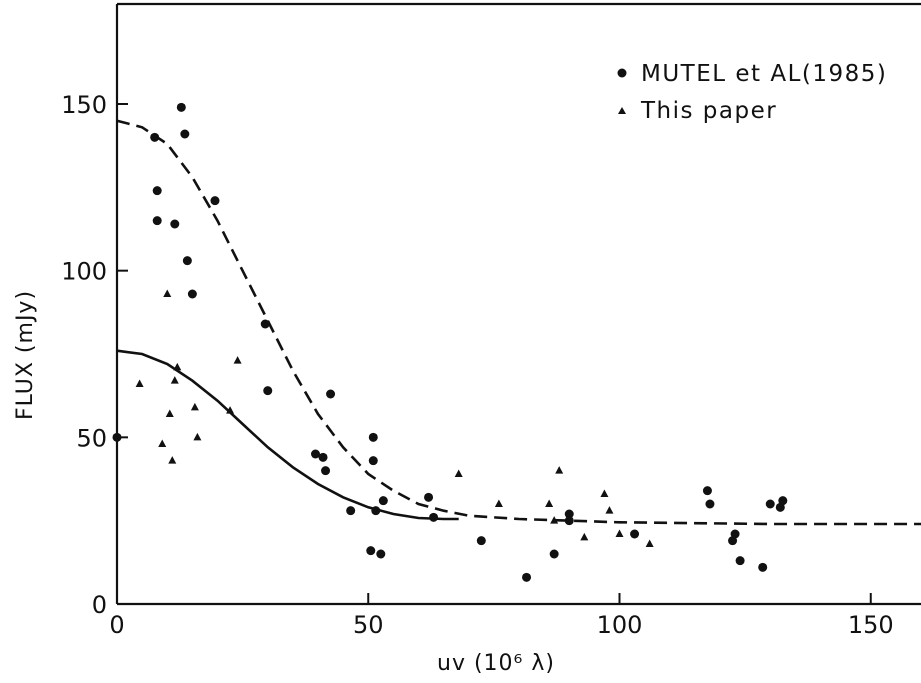 The image size is (921, 683). I want to click on legend-label-mutel: MUTEL et AL(1985), so click(764, 74).